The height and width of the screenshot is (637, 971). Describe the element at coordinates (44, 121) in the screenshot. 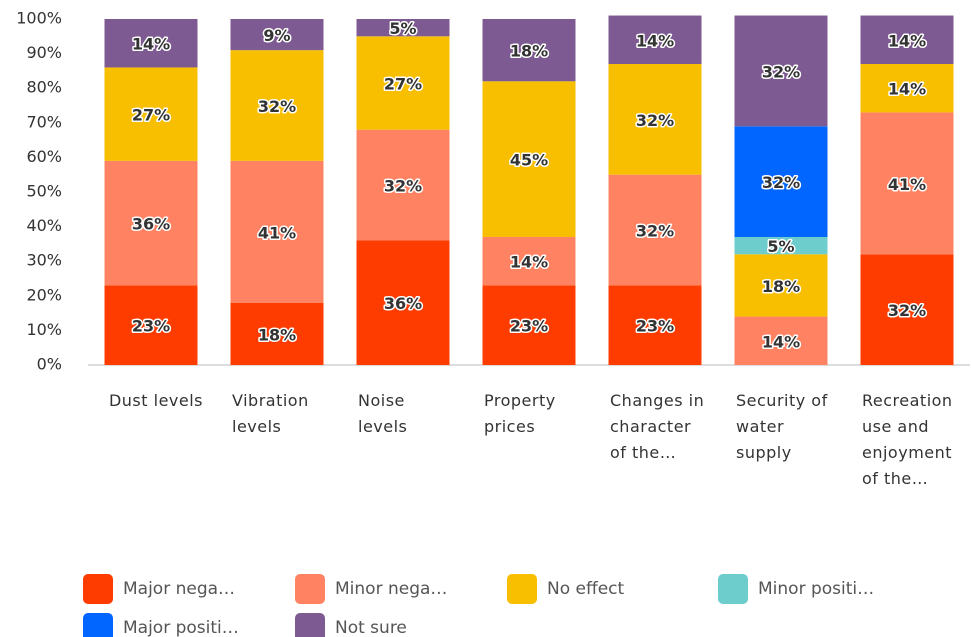

I see `y-tick-label: 70%` at that location.